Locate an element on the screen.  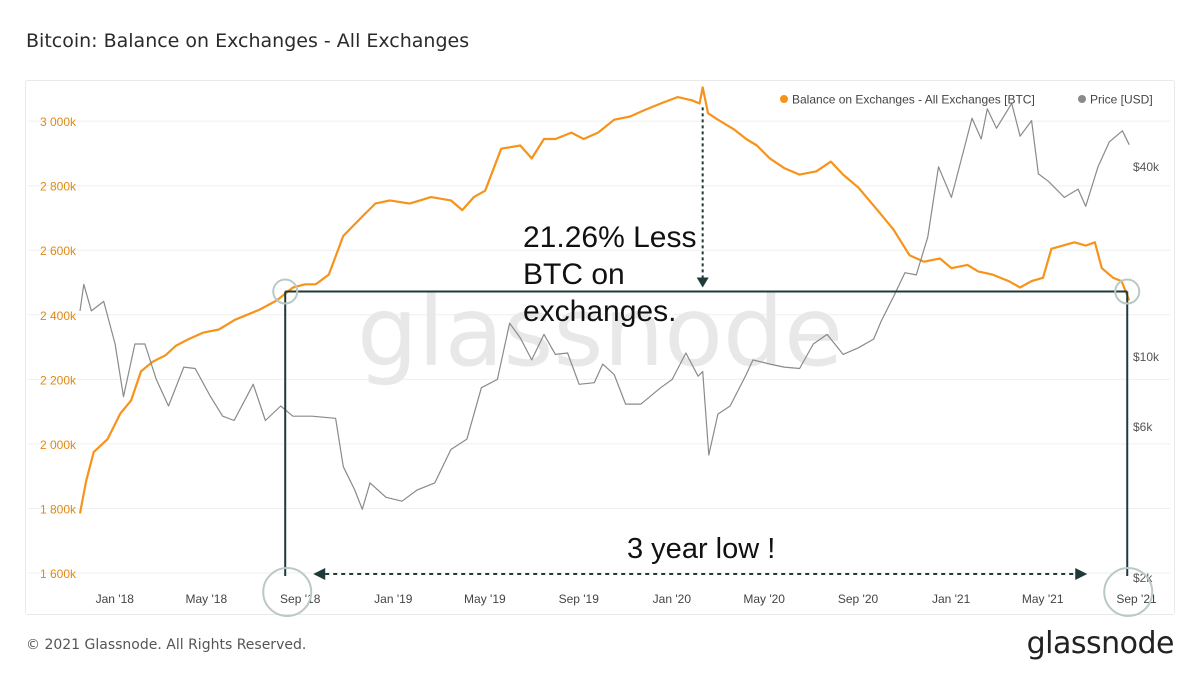
y-right-tick-label: $6k is located at coordinates (1143, 427).